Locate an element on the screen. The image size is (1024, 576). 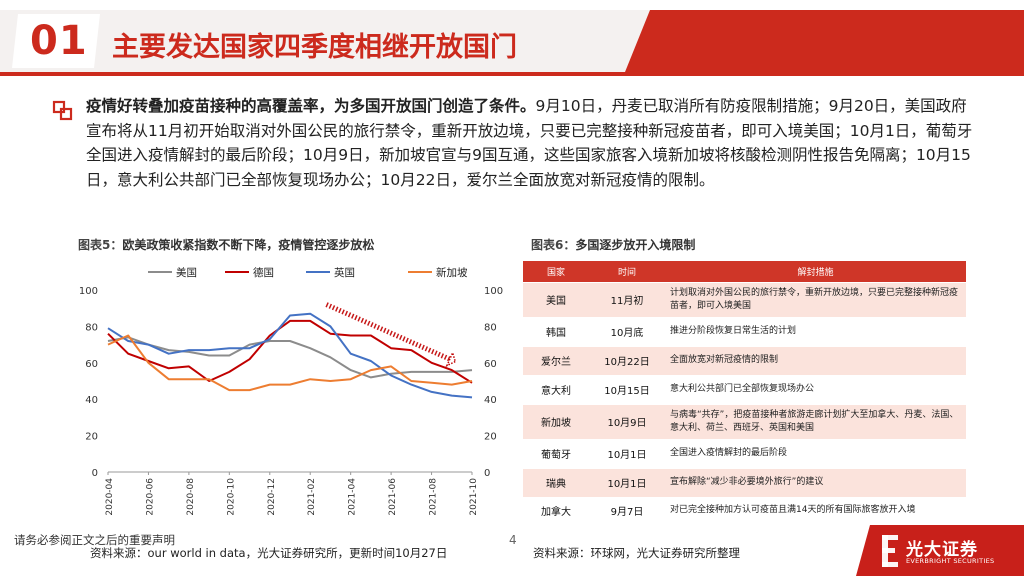
brand-name: 光大证券 is located at coordinates (942, 550).